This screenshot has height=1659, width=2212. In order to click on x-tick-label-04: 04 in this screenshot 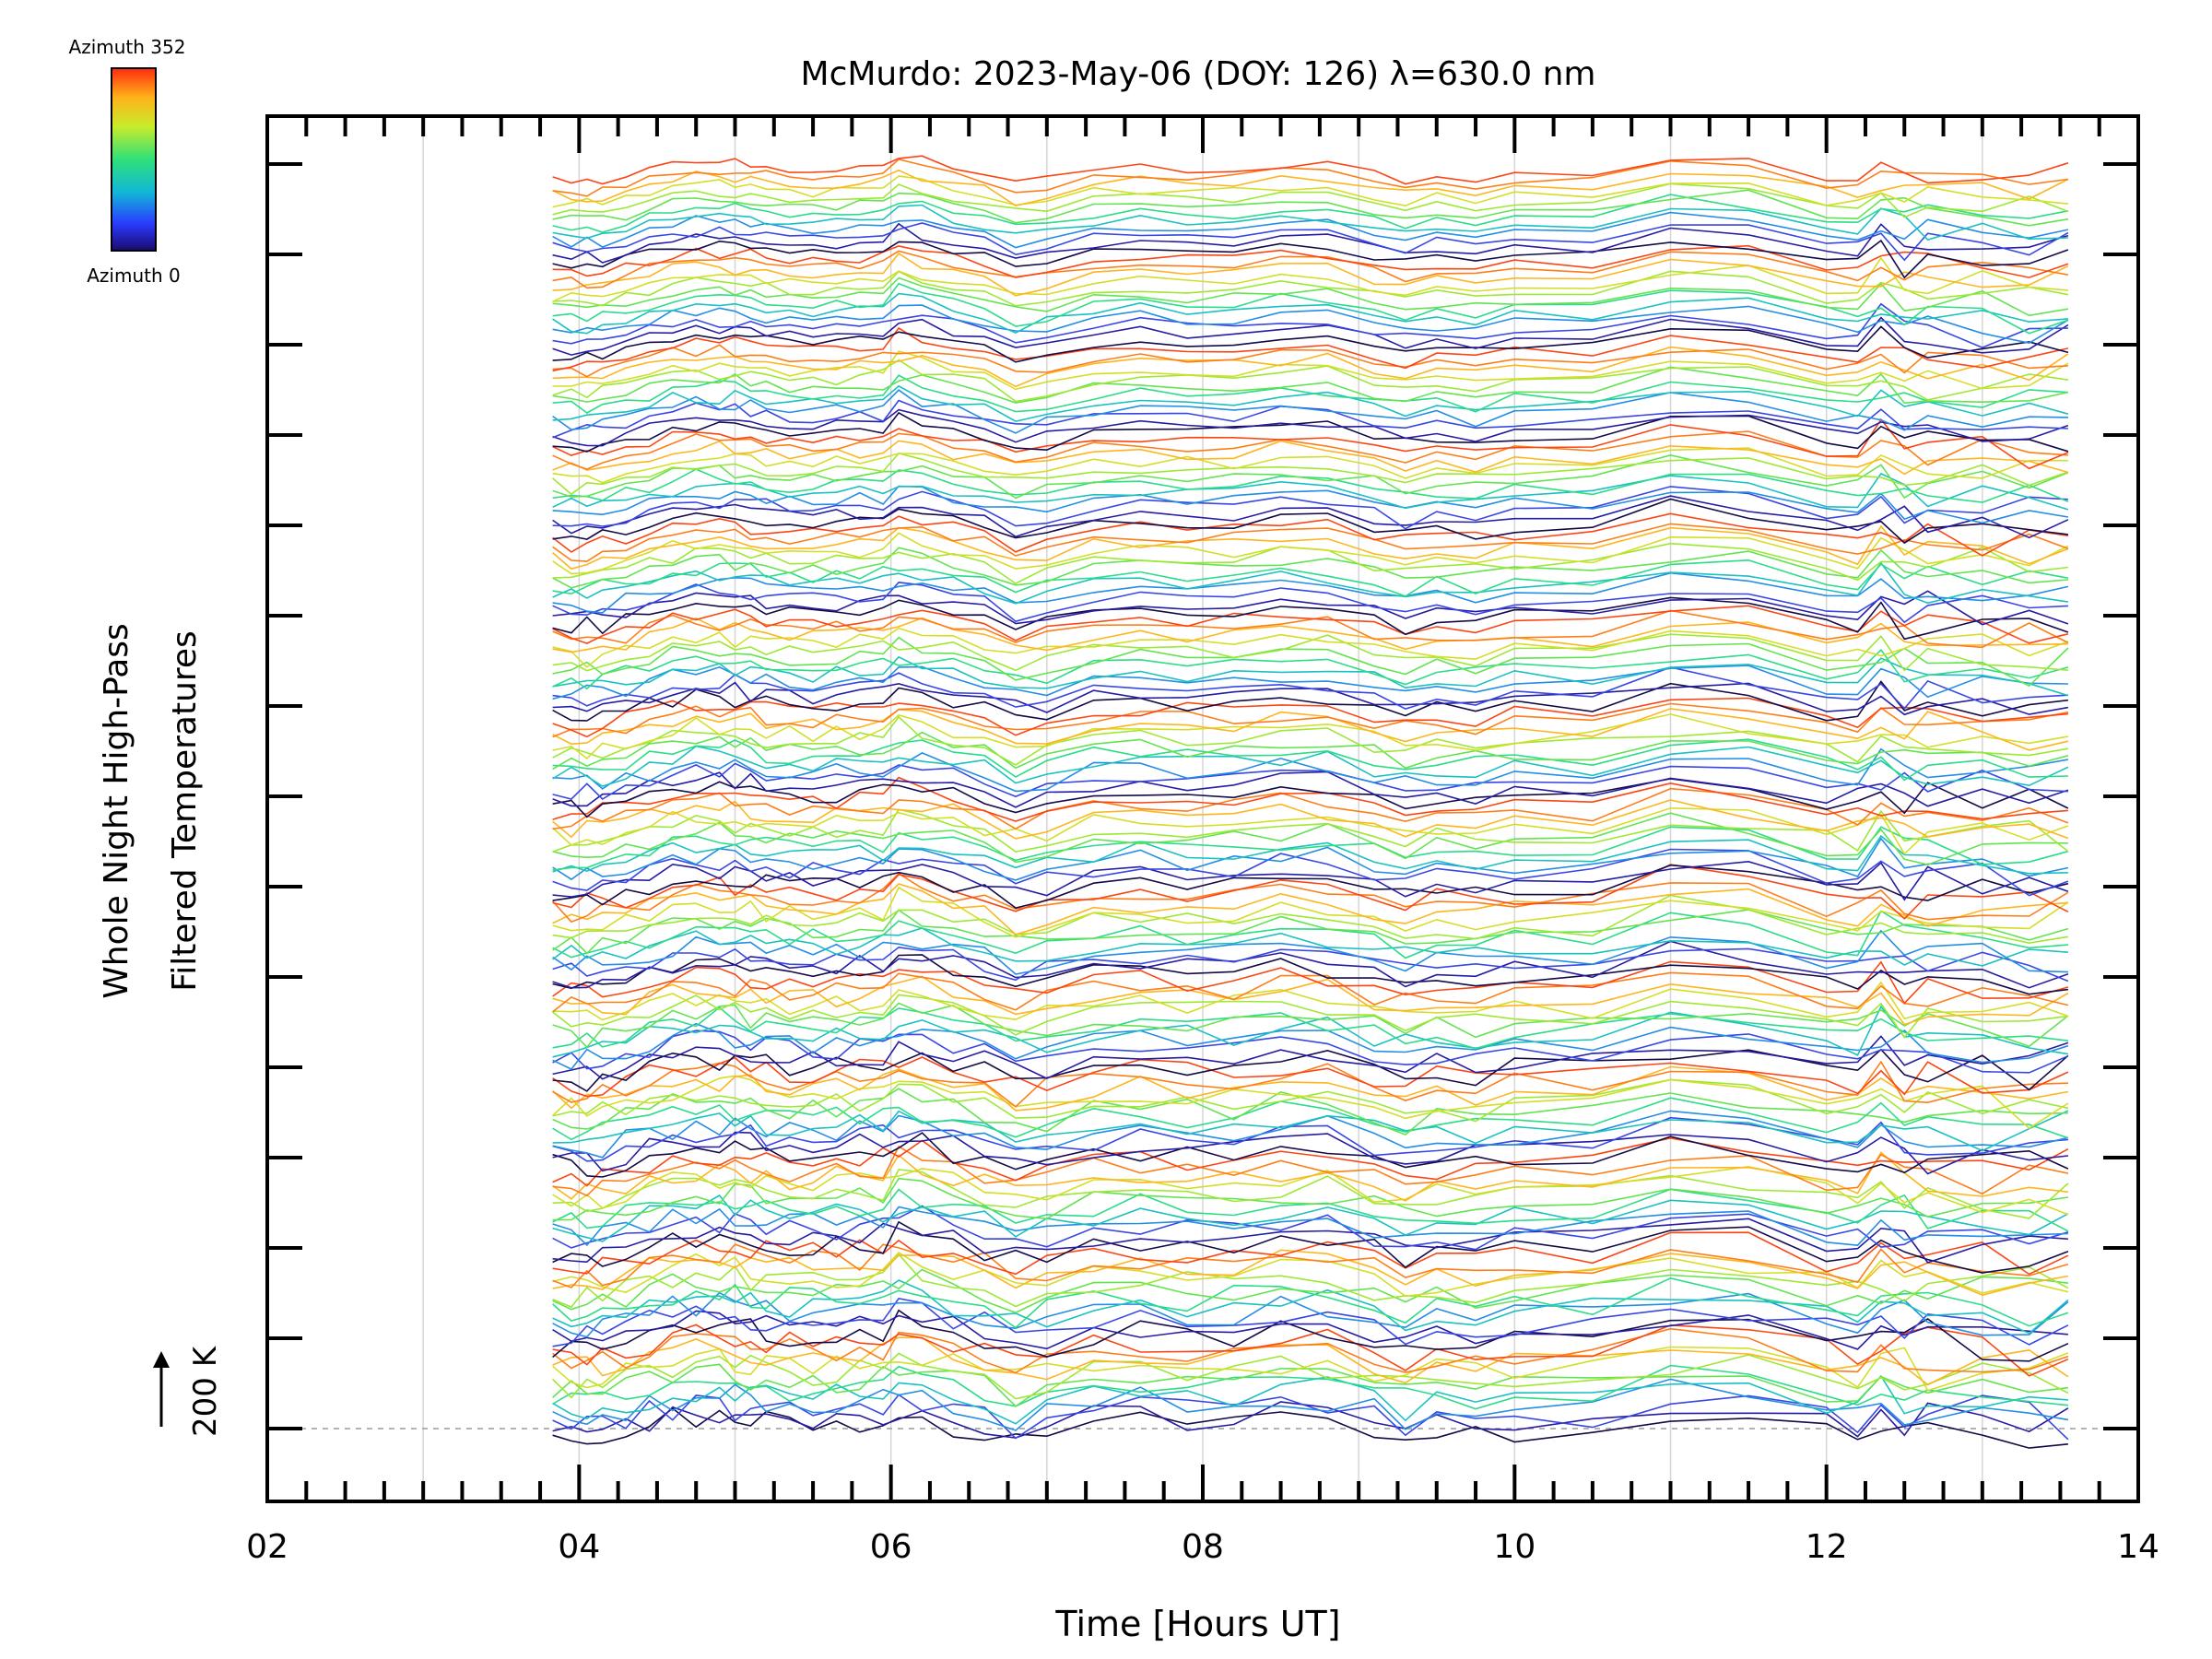, I will do `click(579, 1547)`.